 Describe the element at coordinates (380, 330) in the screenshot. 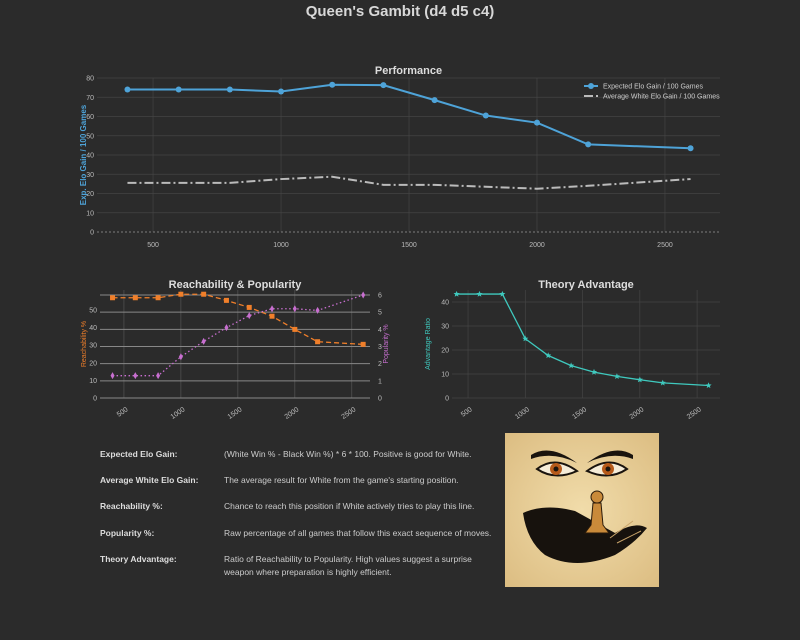

I see `y2-tick-label: 4` at that location.